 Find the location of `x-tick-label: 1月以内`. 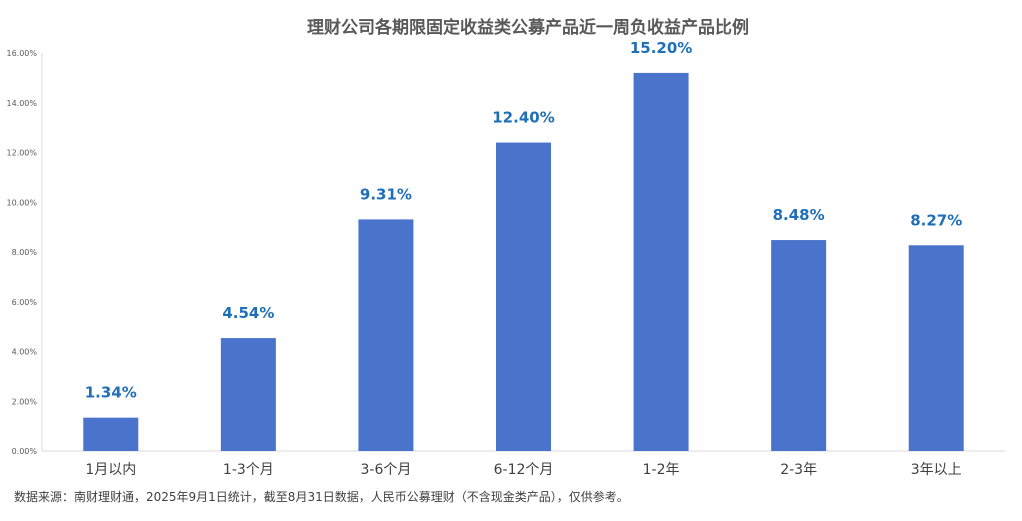

x-tick-label: 1月以内 is located at coordinates (110, 470).